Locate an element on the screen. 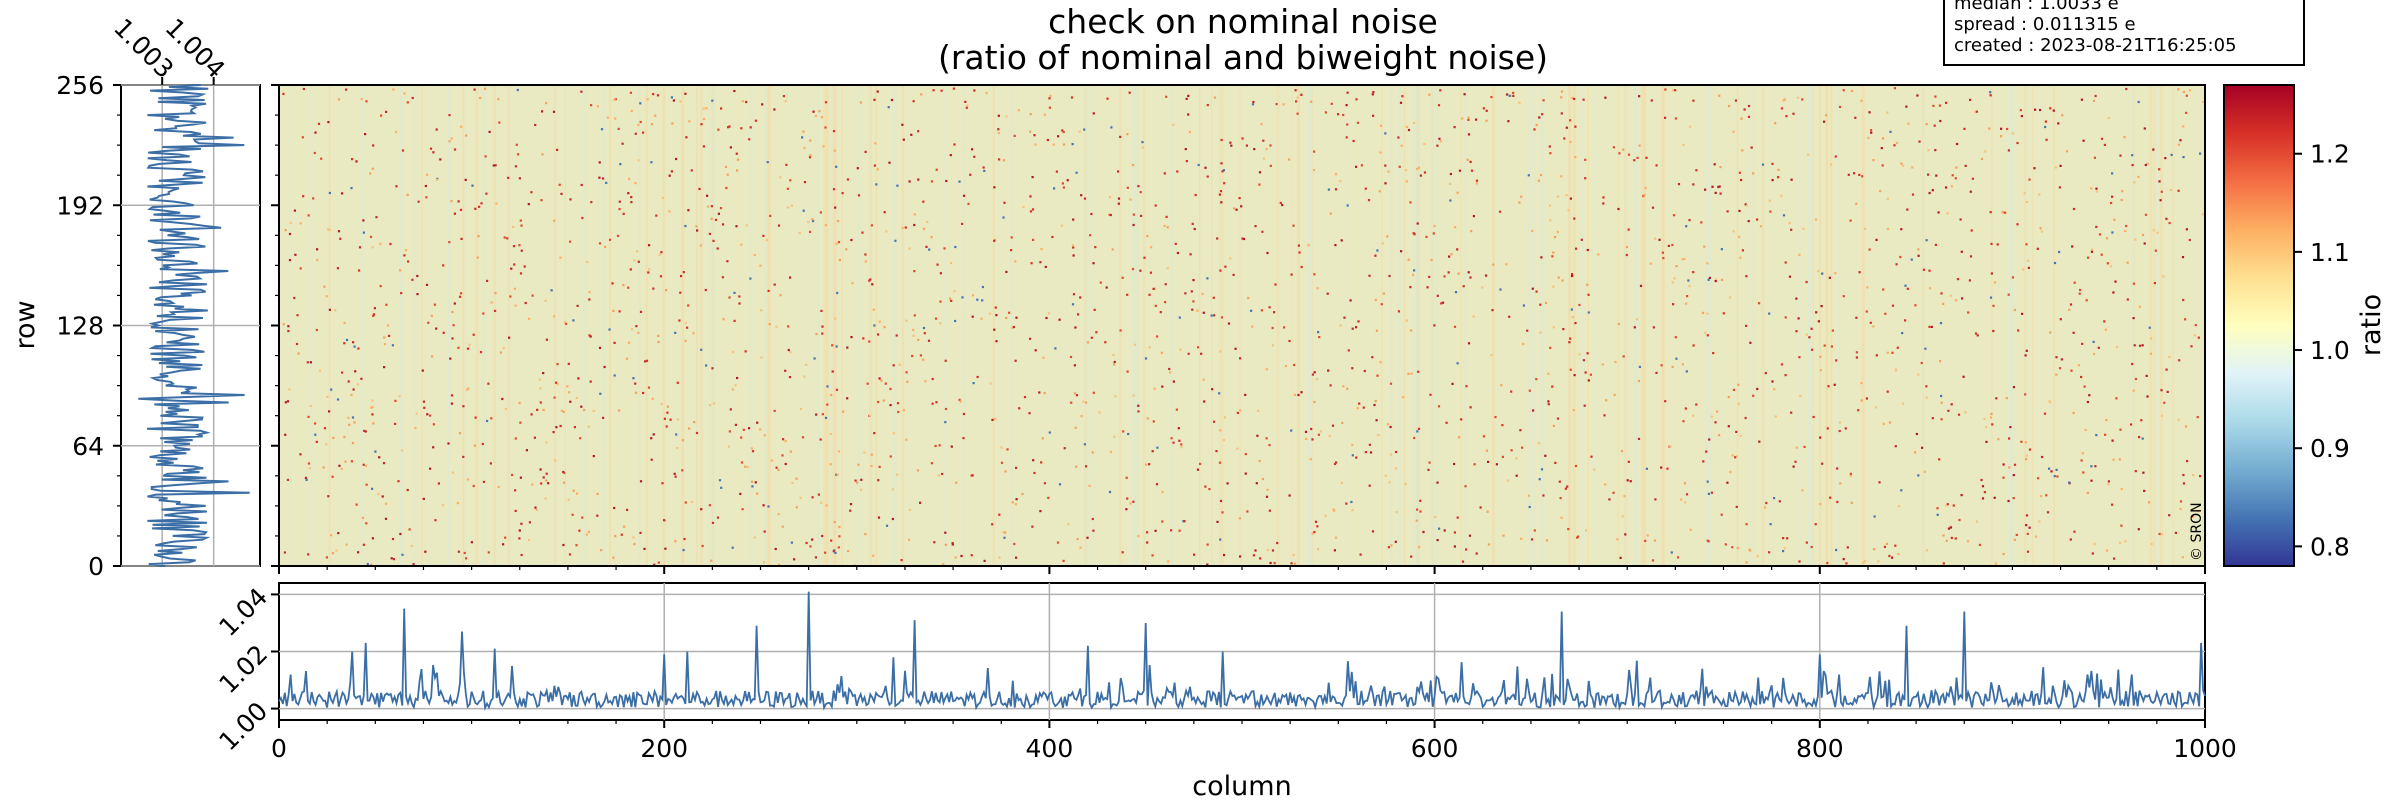 The width and height of the screenshot is (2396, 804). info-box-frame is located at coordinates (2124, 33).